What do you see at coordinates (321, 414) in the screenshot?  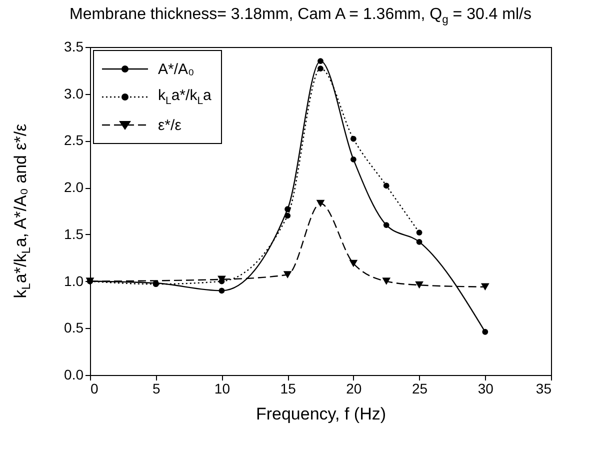 I see `x-axis-title: Frequency, f (Hz)` at bounding box center [321, 414].